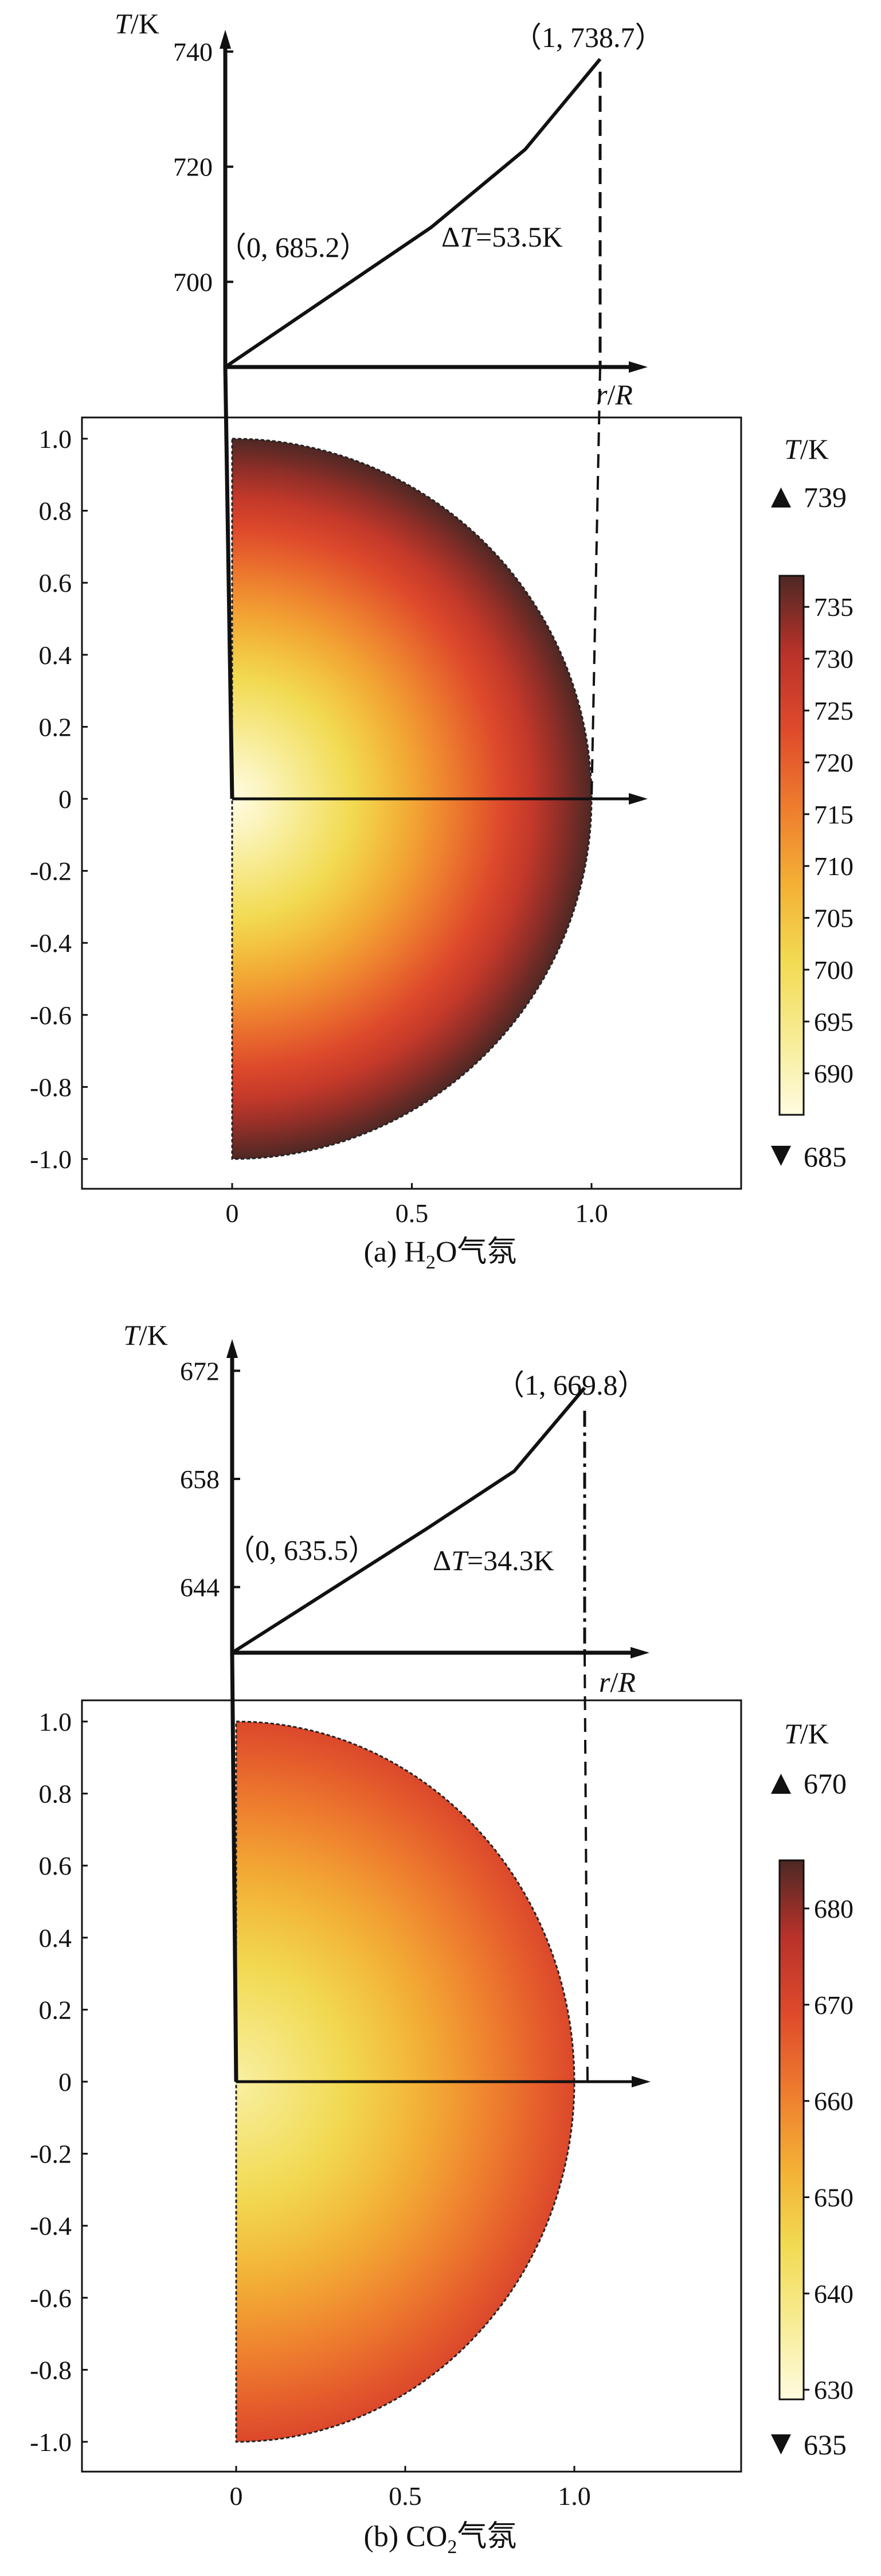 The image size is (881, 2576). Describe the element at coordinates (833, 660) in the screenshot. I see `colorbar-tick-label: 730` at that location.